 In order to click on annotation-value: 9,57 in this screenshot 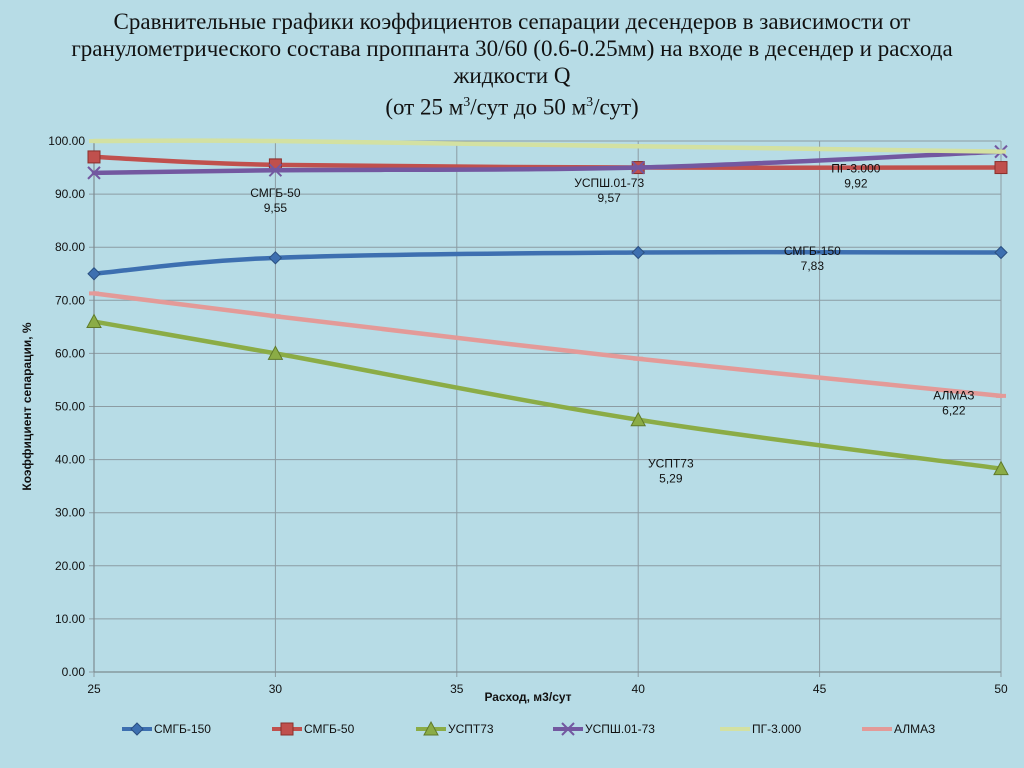, I will do `click(609, 198)`.